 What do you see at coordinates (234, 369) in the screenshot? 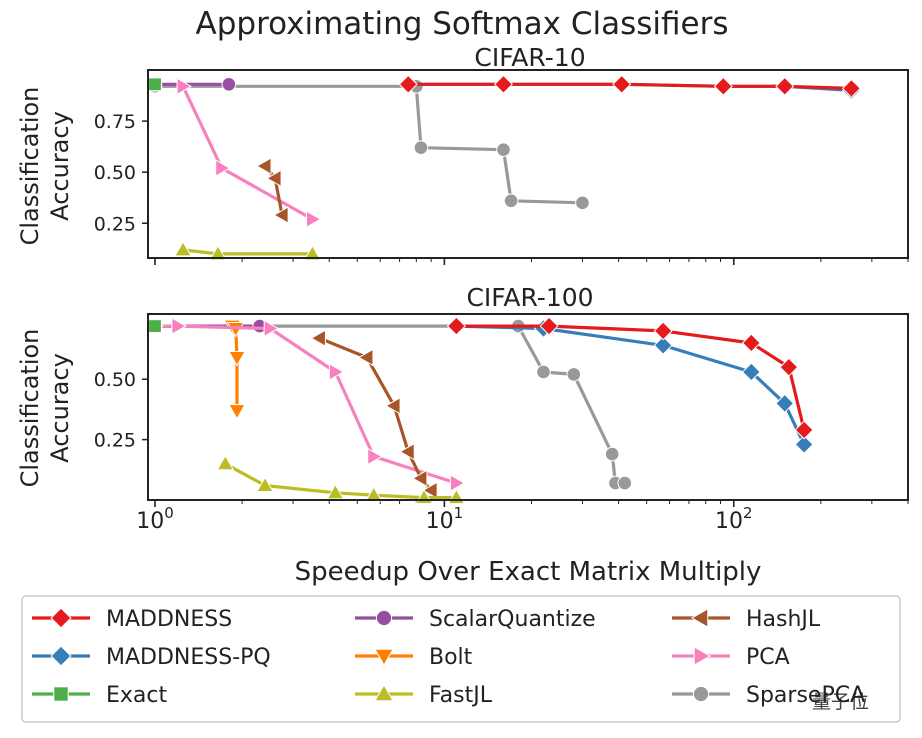
I see `series-bolt` at bounding box center [234, 369].